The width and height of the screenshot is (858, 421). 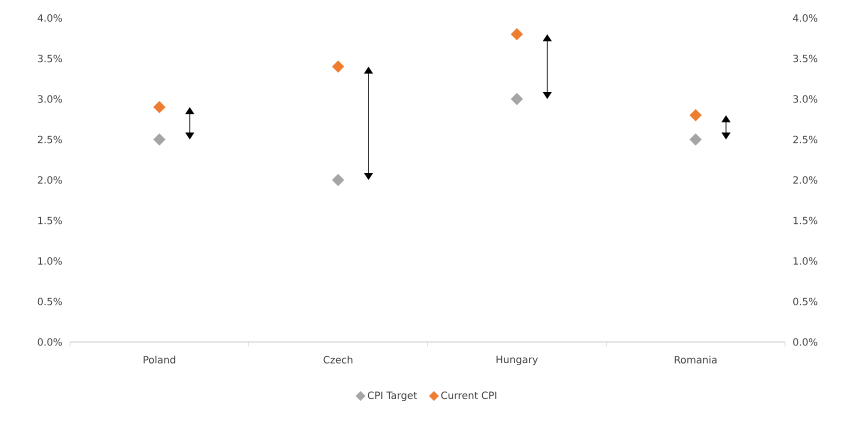 I want to click on y-tick-label: 1.5%, so click(x=50, y=220).